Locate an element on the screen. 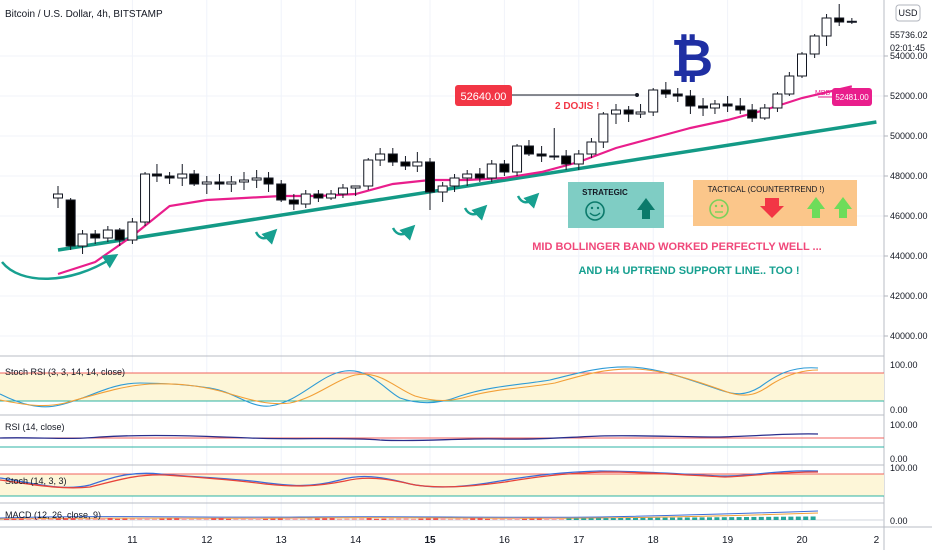 This screenshot has height=555, width=932. stoch-rsi-label: Stoch RSI (3, 3, 14, 14, close) is located at coordinates (65, 372).